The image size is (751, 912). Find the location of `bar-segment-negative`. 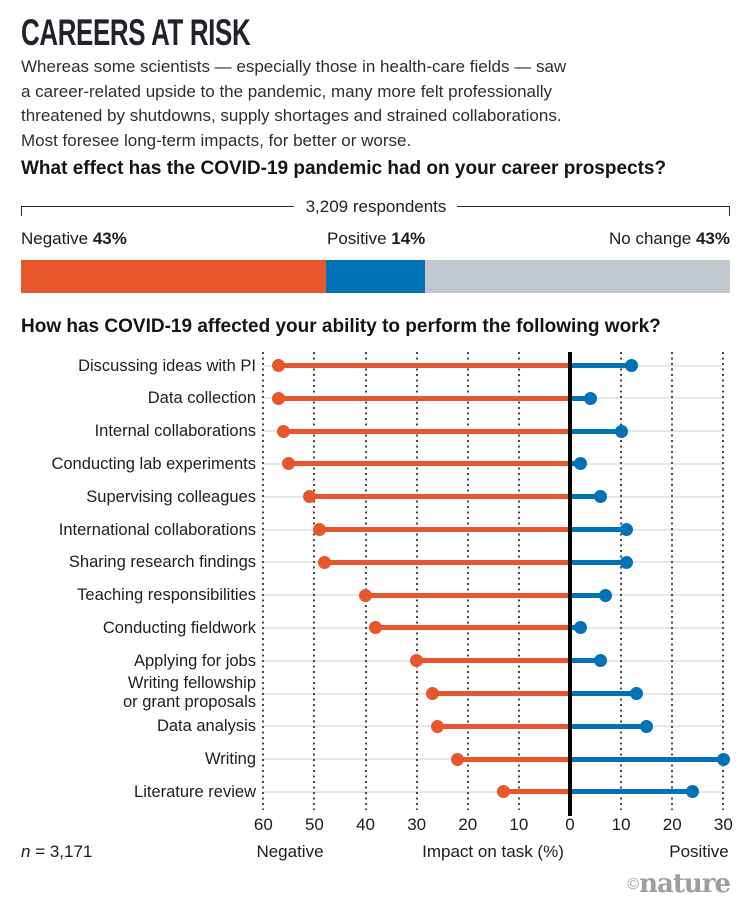

bar-segment-negative is located at coordinates (173, 276).